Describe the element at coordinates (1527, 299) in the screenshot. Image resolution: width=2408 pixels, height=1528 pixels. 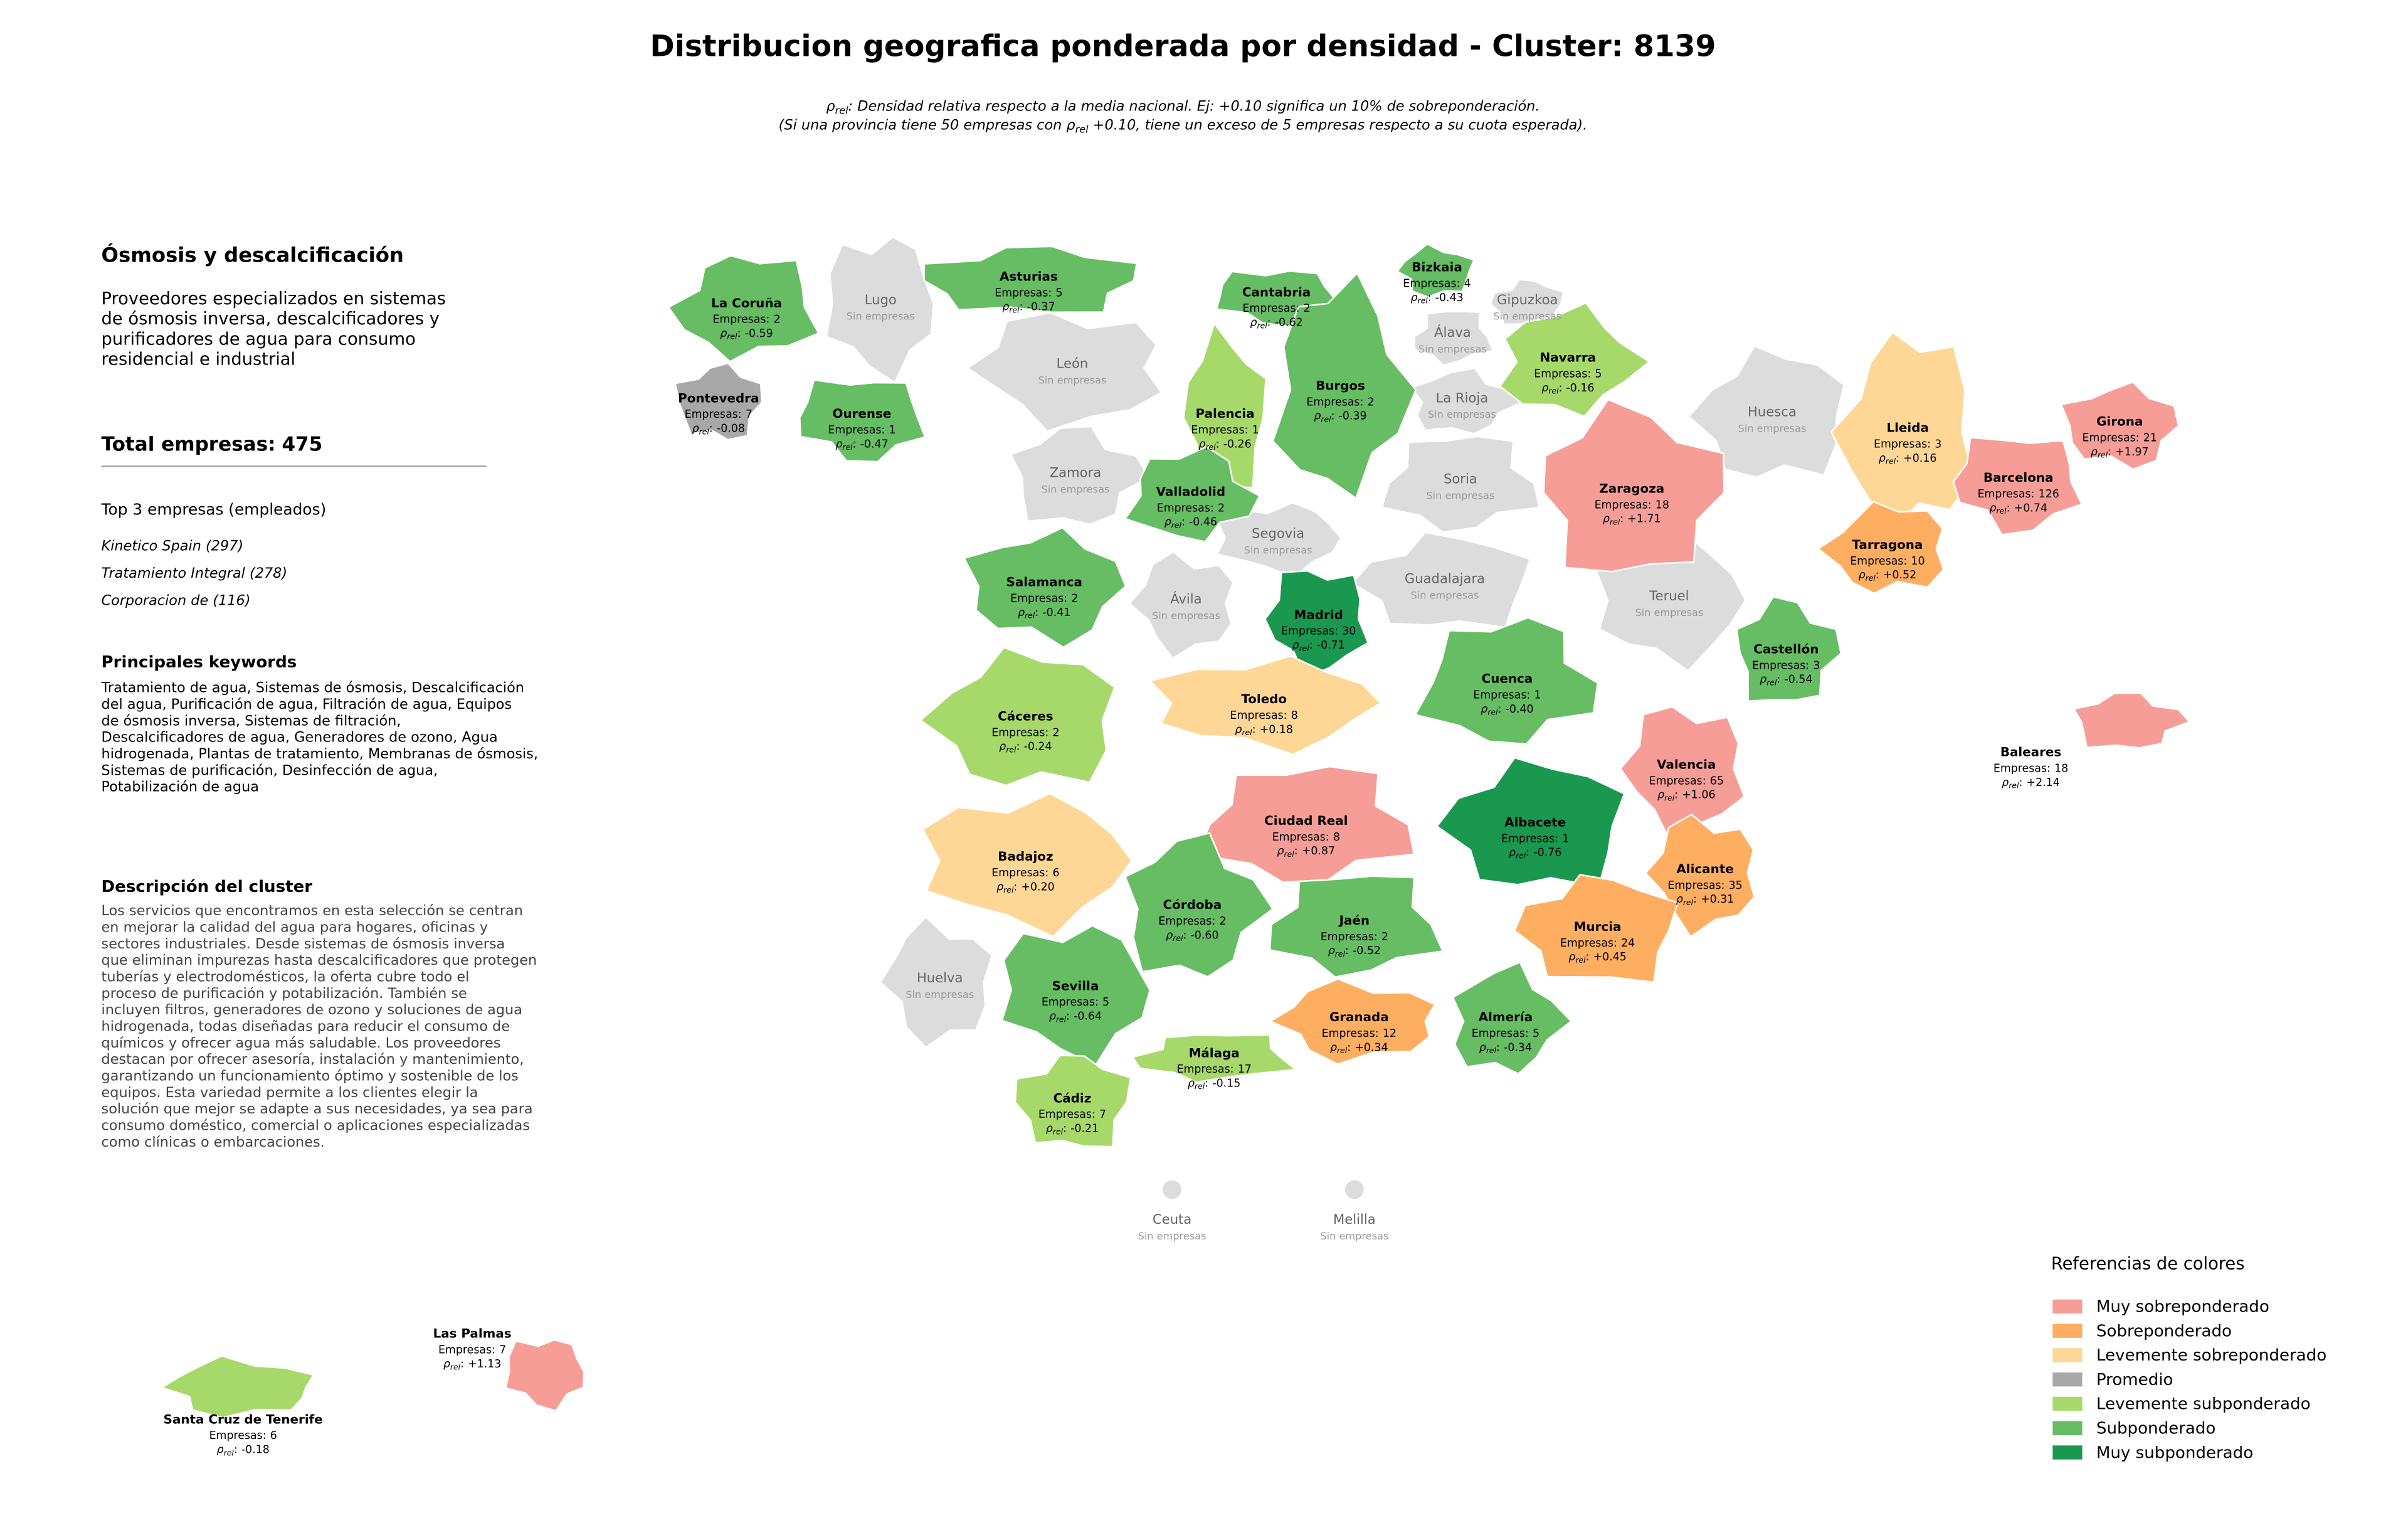
I see `province-name: Gipuzkoa` at that location.